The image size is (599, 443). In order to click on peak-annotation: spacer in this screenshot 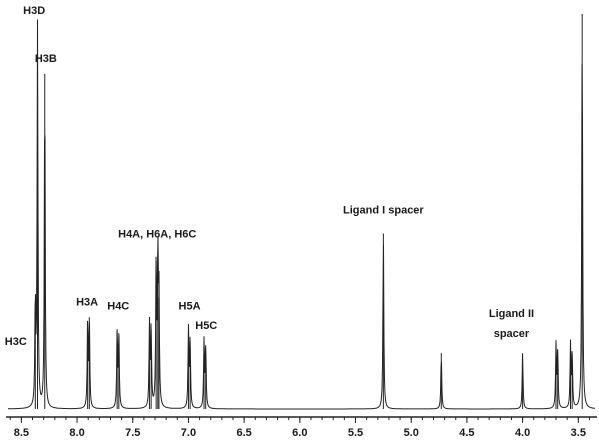, I will do `click(512, 334)`.